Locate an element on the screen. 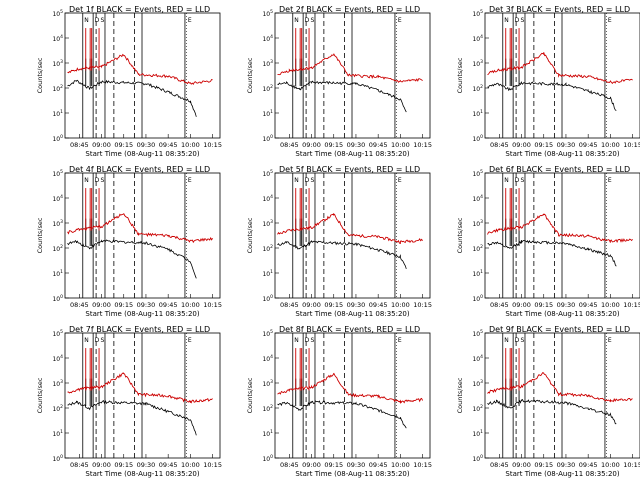  panel-title: Det 1f BLACK = Events, RED = LLD is located at coordinates (139, 9).